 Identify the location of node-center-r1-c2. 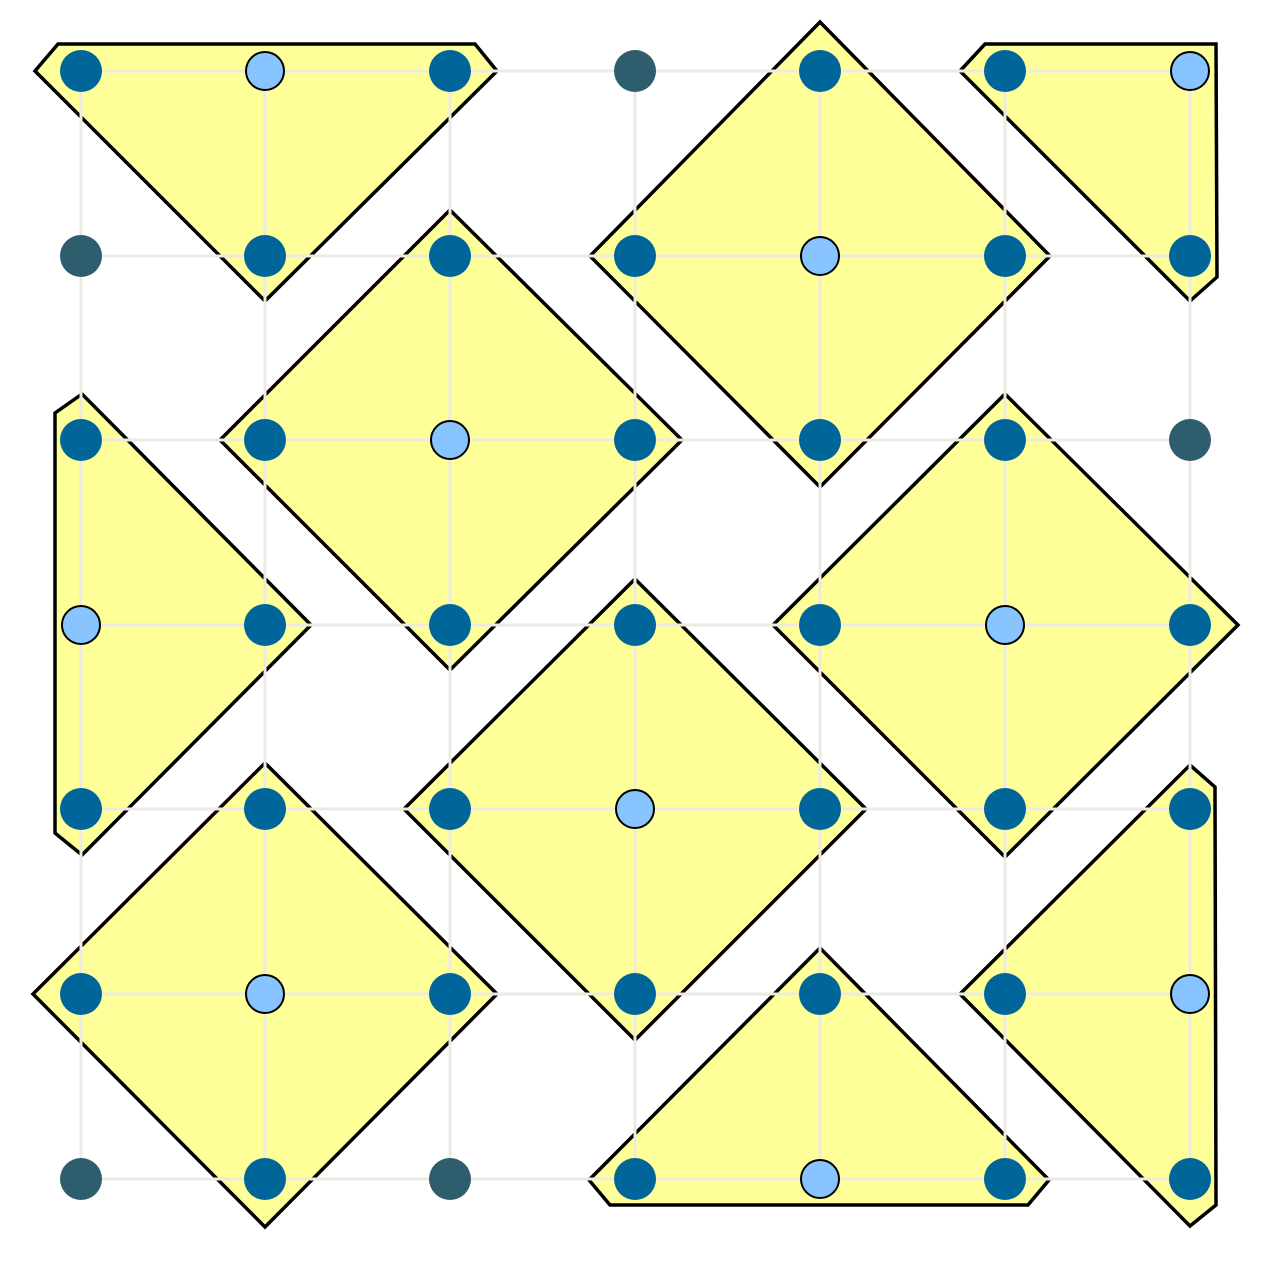
(265, 71).